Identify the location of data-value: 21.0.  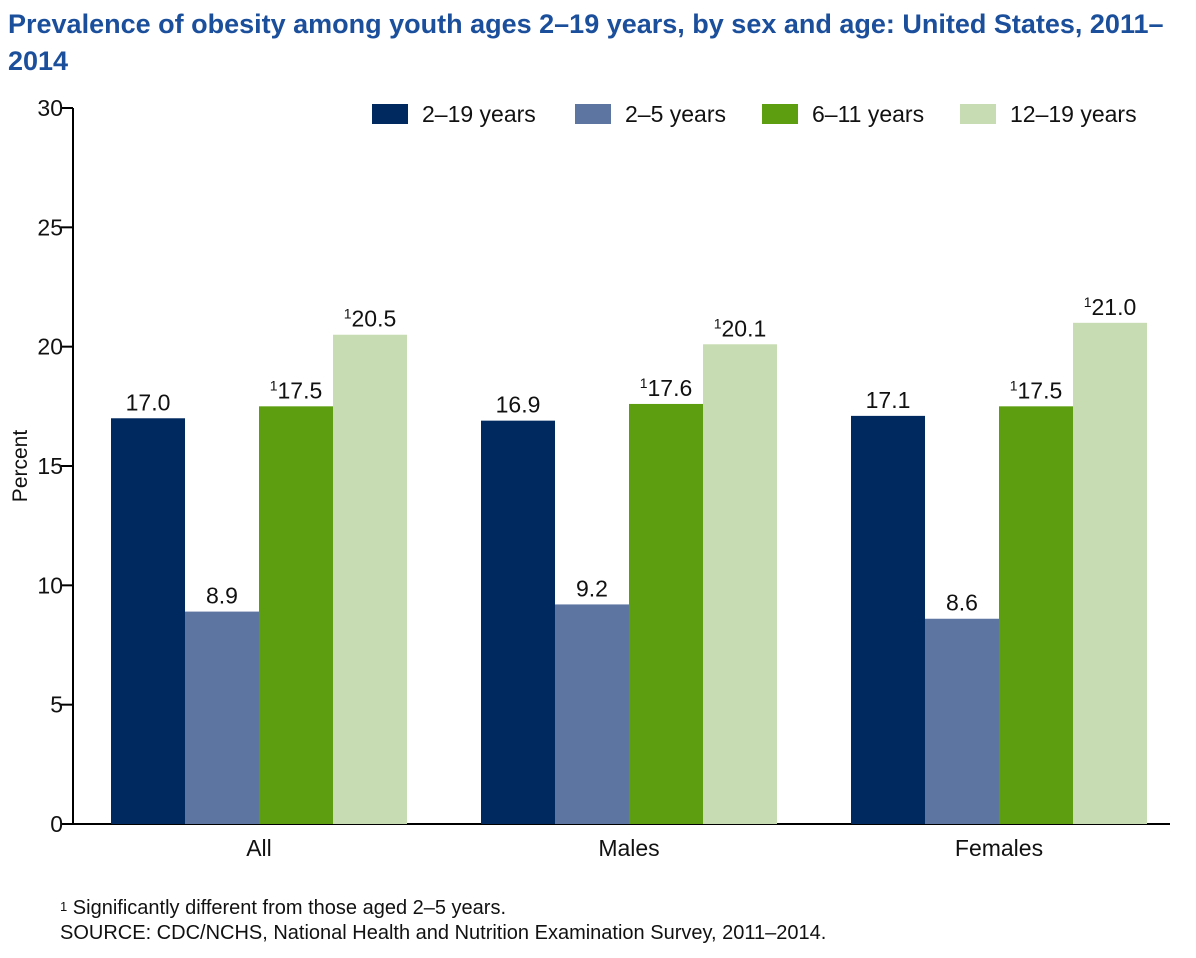
(1114, 307).